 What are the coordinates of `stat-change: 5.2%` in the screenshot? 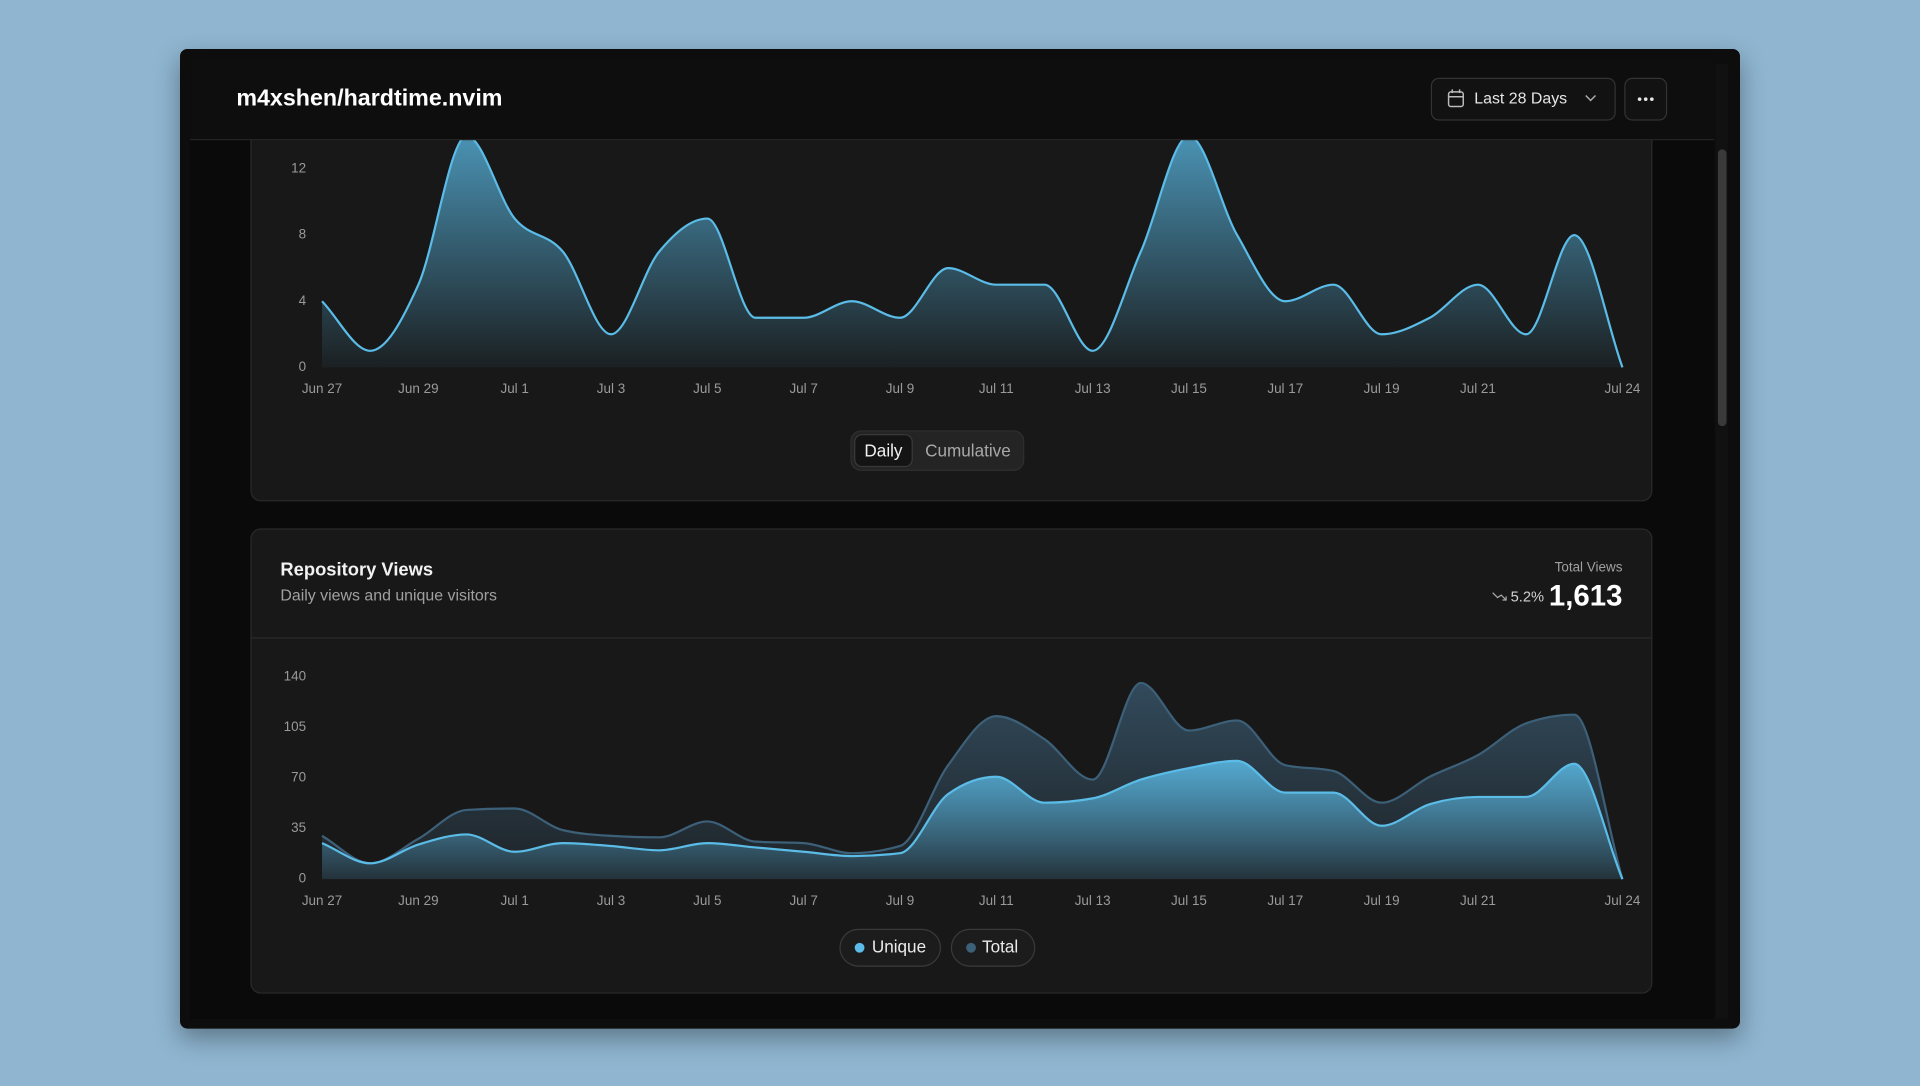 It's located at (1527, 597).